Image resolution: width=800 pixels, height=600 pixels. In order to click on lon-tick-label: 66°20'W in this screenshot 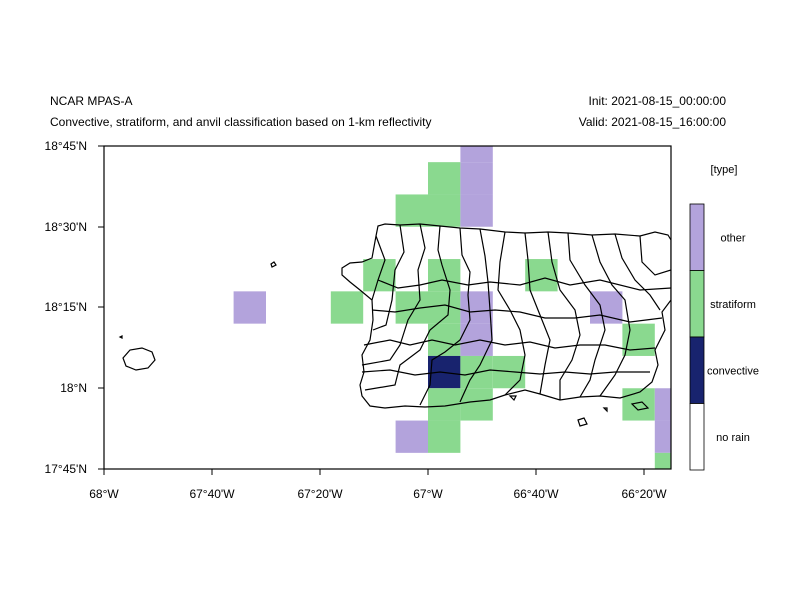, I will do `click(644, 494)`.